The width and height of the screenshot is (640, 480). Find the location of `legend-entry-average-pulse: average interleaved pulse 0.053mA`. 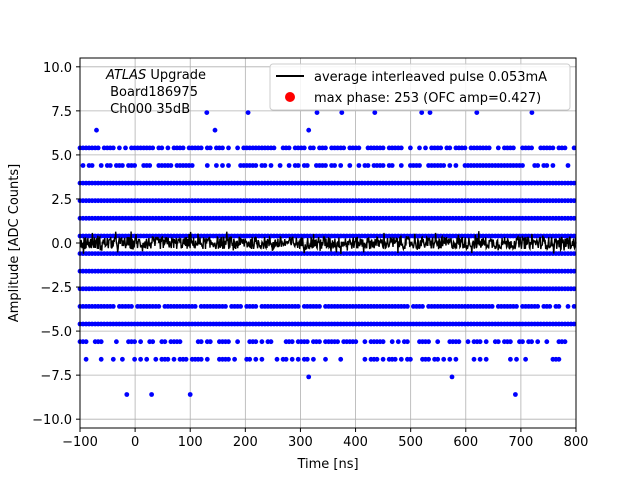

legend-entry-average-pulse: average interleaved pulse 0.053mA is located at coordinates (430, 77).